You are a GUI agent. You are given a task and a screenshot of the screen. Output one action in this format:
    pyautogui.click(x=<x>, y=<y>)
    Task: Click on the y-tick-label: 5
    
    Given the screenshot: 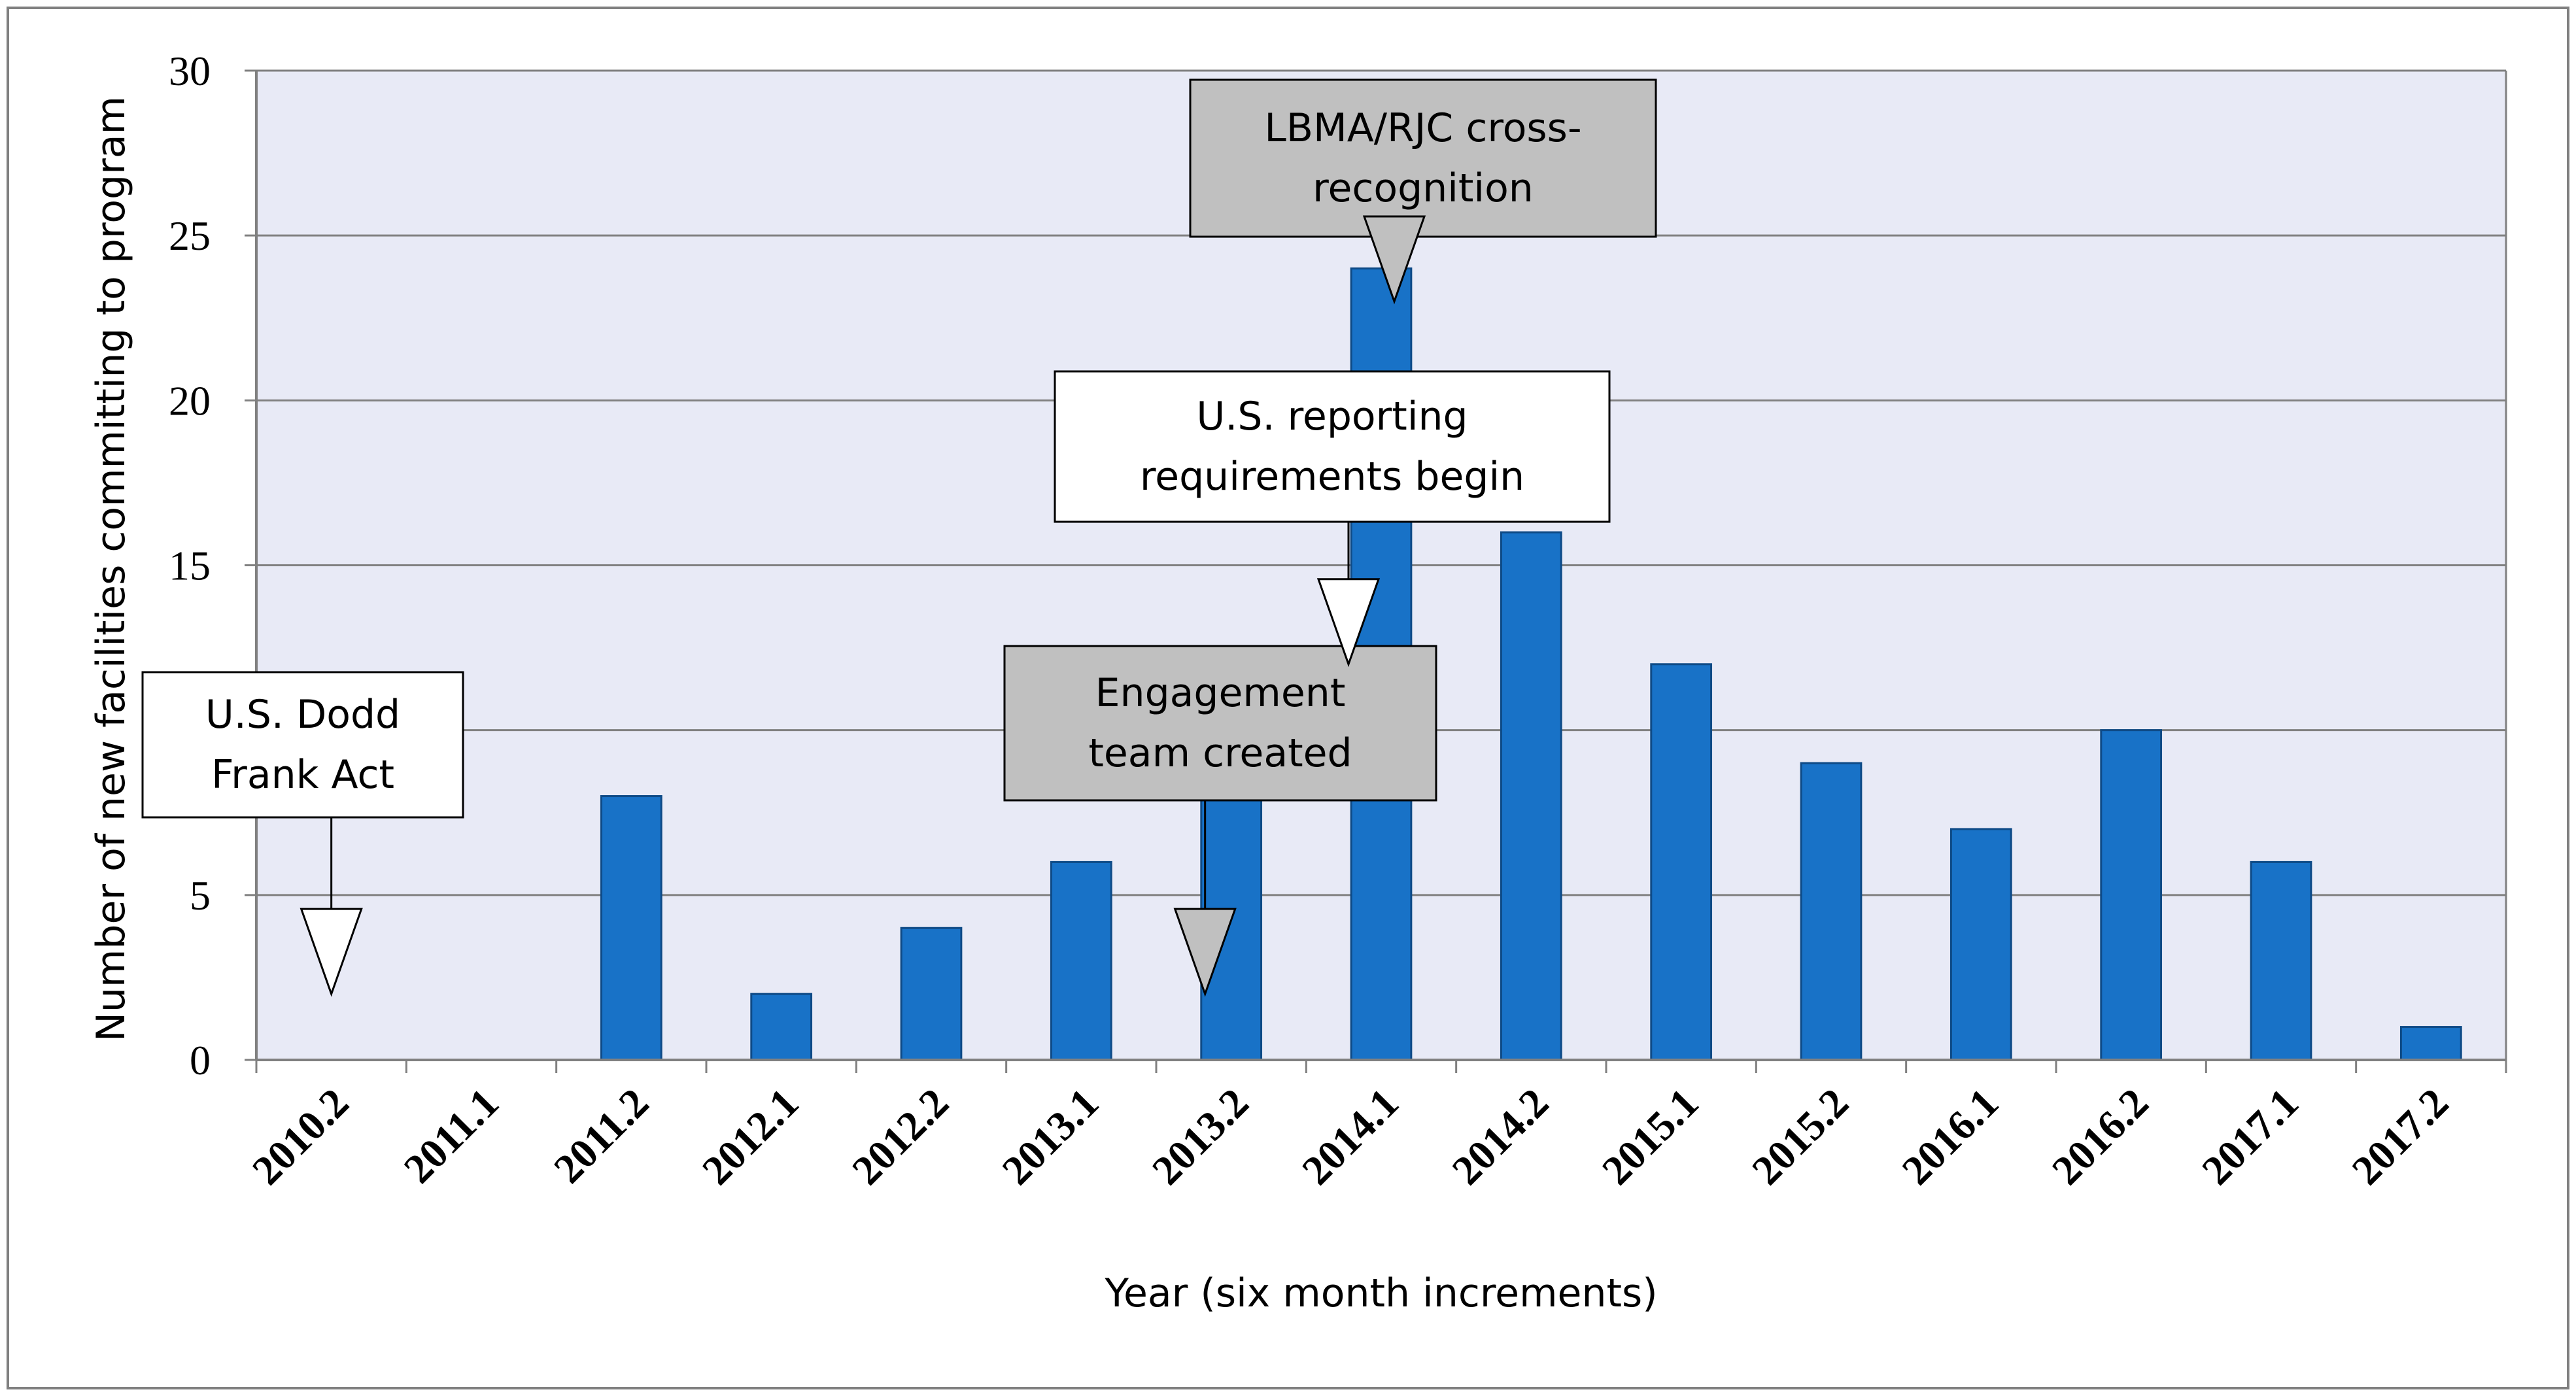 What is the action you would take?
    pyautogui.click(x=201, y=895)
    